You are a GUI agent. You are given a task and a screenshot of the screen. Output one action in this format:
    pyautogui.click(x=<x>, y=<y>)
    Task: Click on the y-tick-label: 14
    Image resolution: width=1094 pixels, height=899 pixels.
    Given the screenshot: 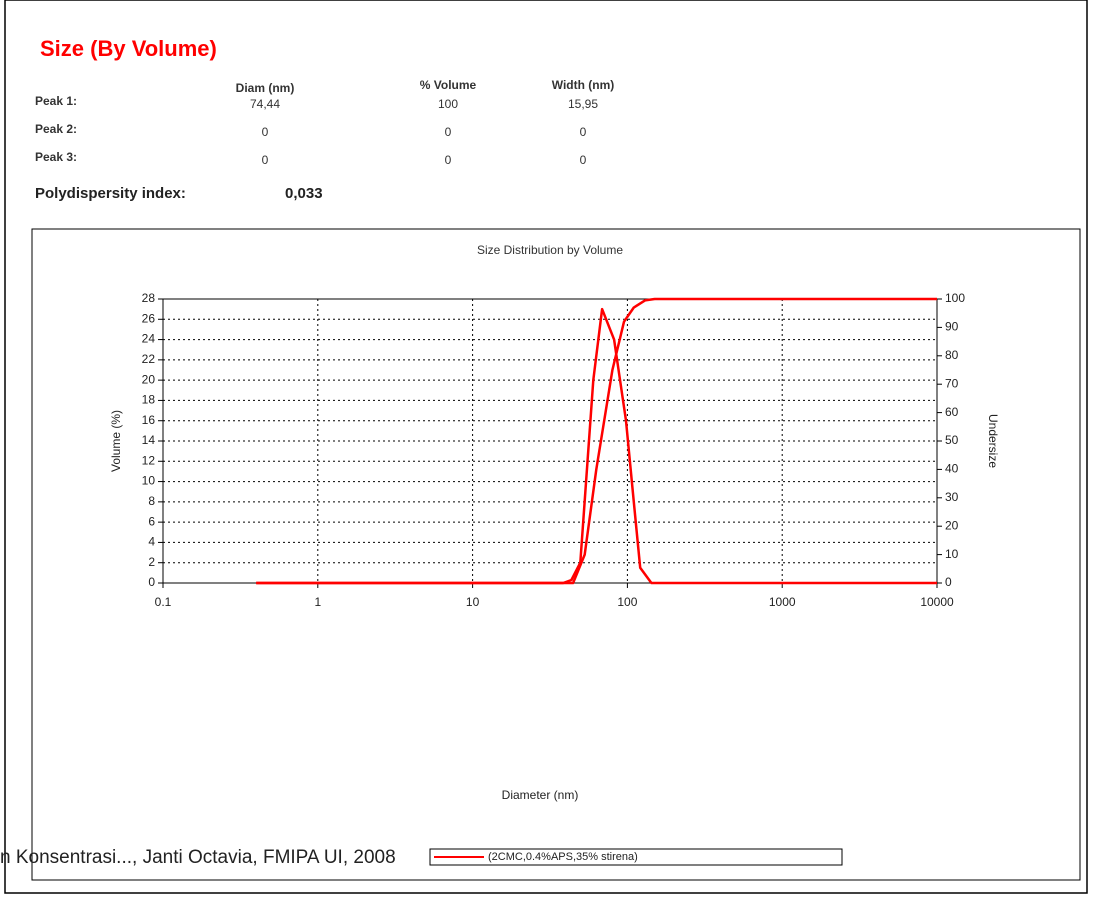 What is the action you would take?
    pyautogui.click(x=149, y=440)
    